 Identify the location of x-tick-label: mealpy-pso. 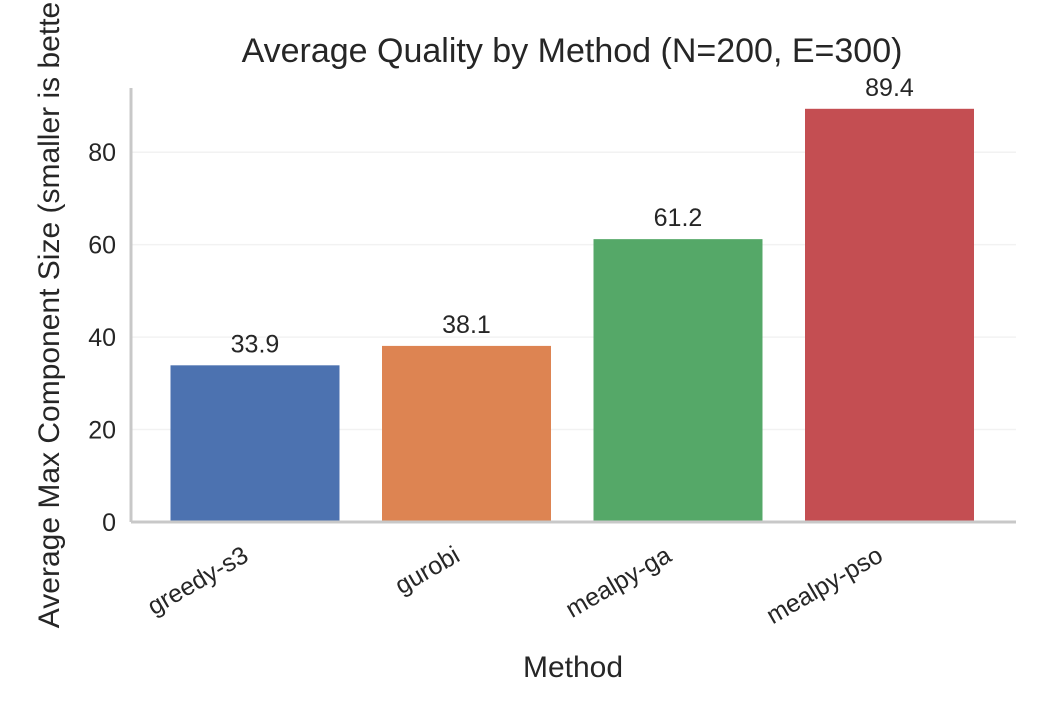
(825, 585).